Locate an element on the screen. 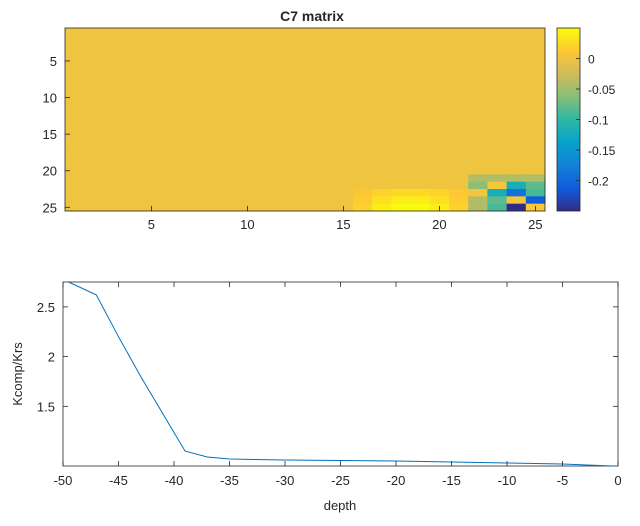 Image resolution: width=640 pixels, height=526 pixels. heatmap-x-tick-label: 15 is located at coordinates (343, 224).